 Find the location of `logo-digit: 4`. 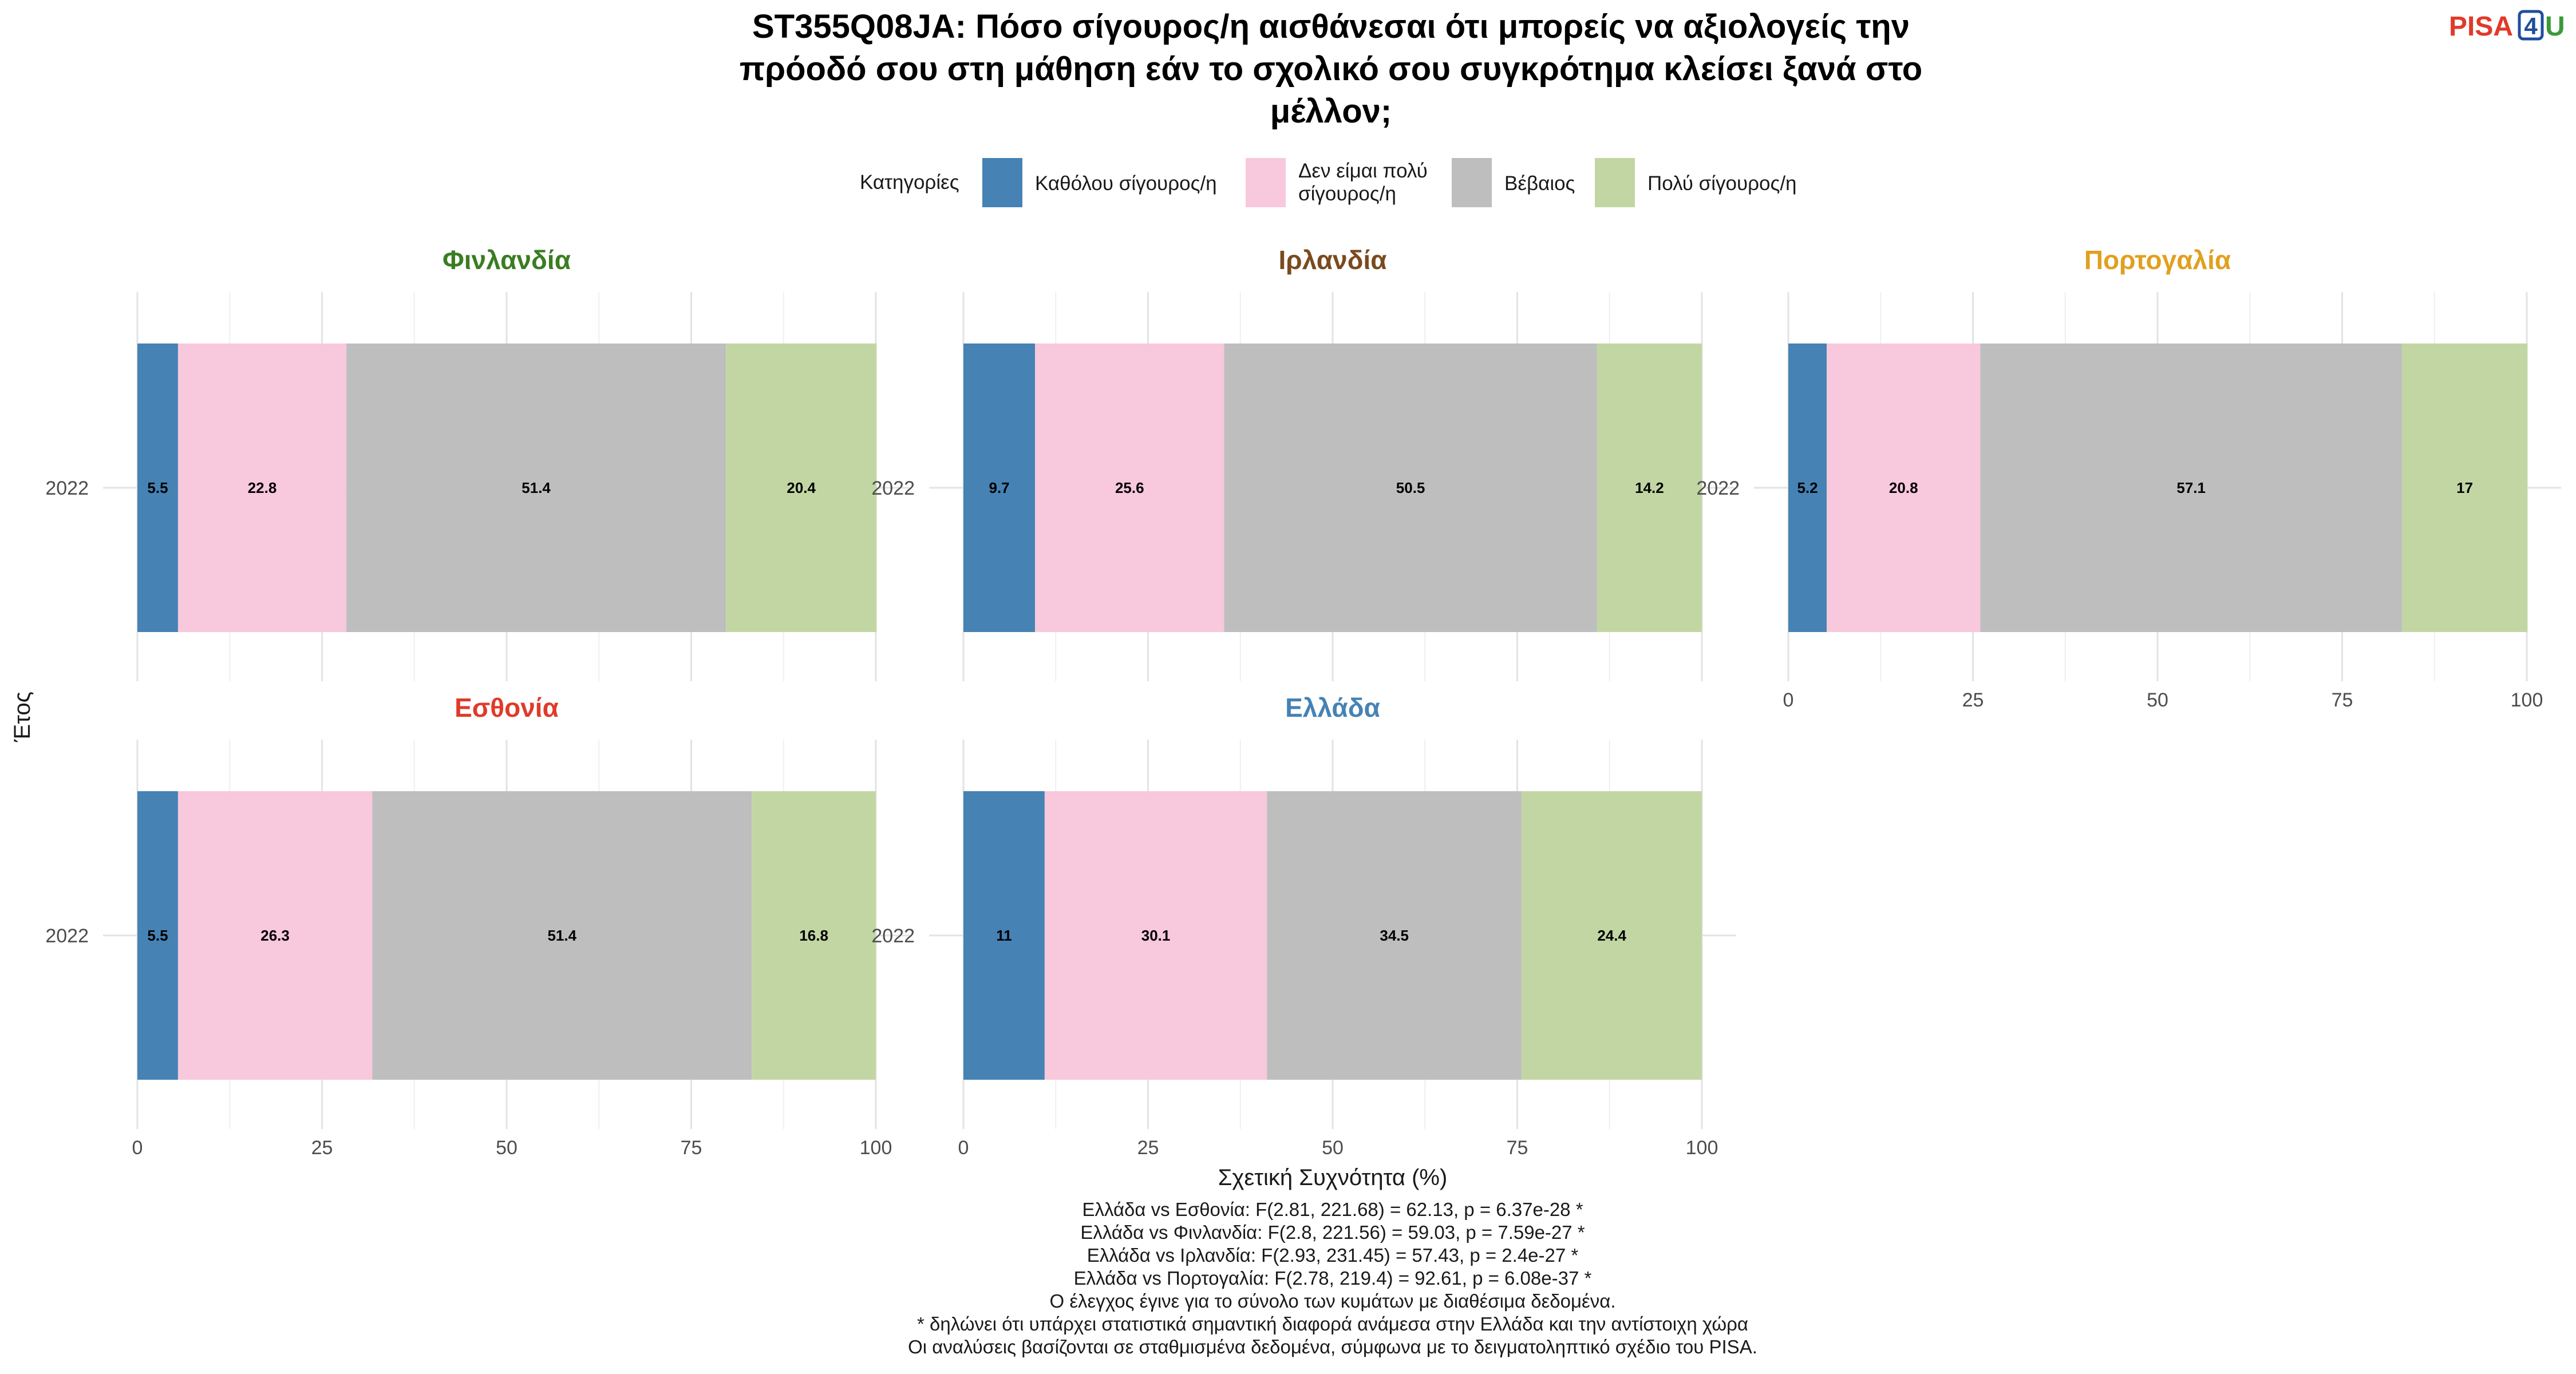

logo-digit: 4 is located at coordinates (2531, 27).